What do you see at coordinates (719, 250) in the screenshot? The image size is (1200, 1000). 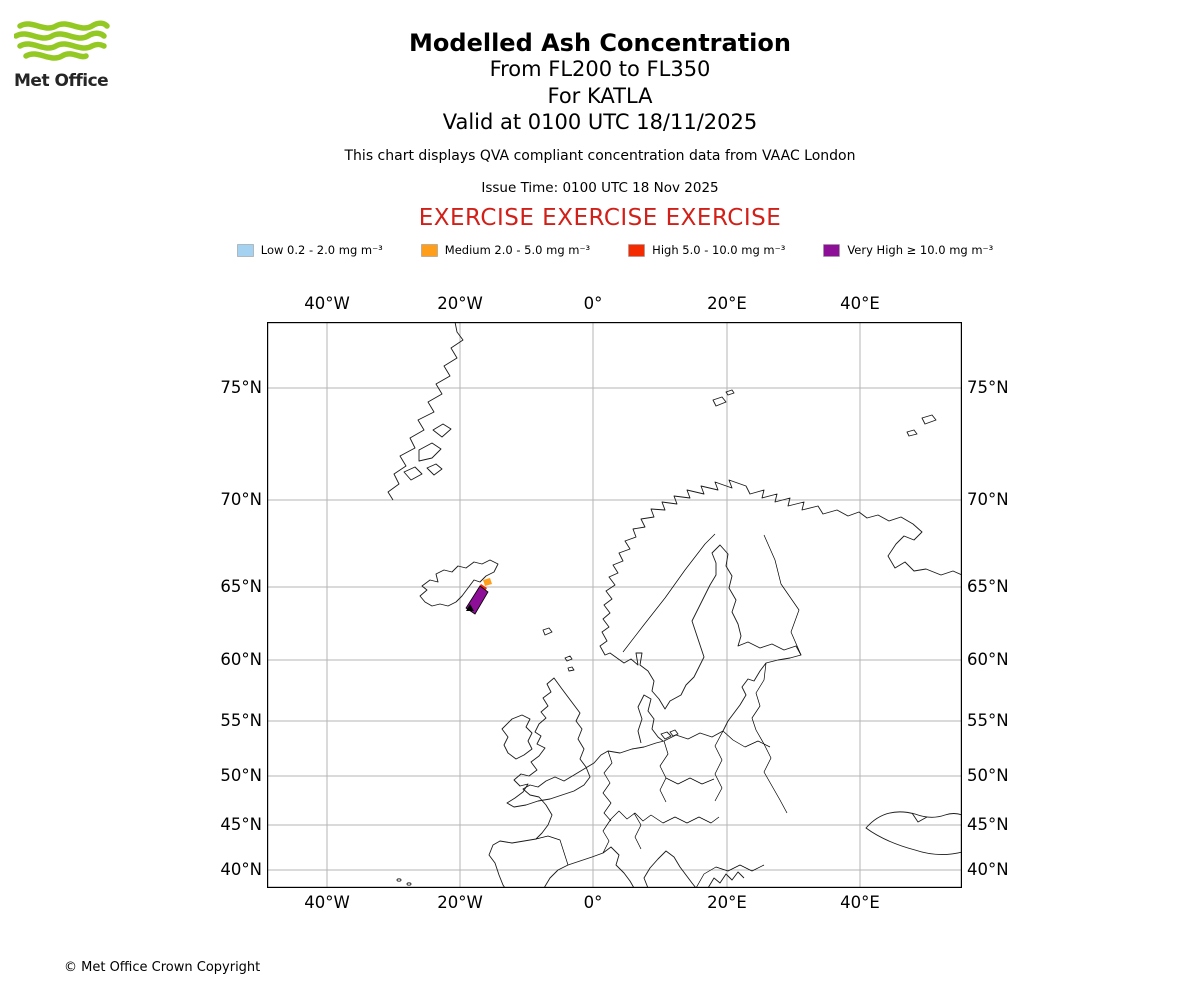 I see `legend-label-high: High 5.0 - 10.0 mg m⁻³` at bounding box center [719, 250].